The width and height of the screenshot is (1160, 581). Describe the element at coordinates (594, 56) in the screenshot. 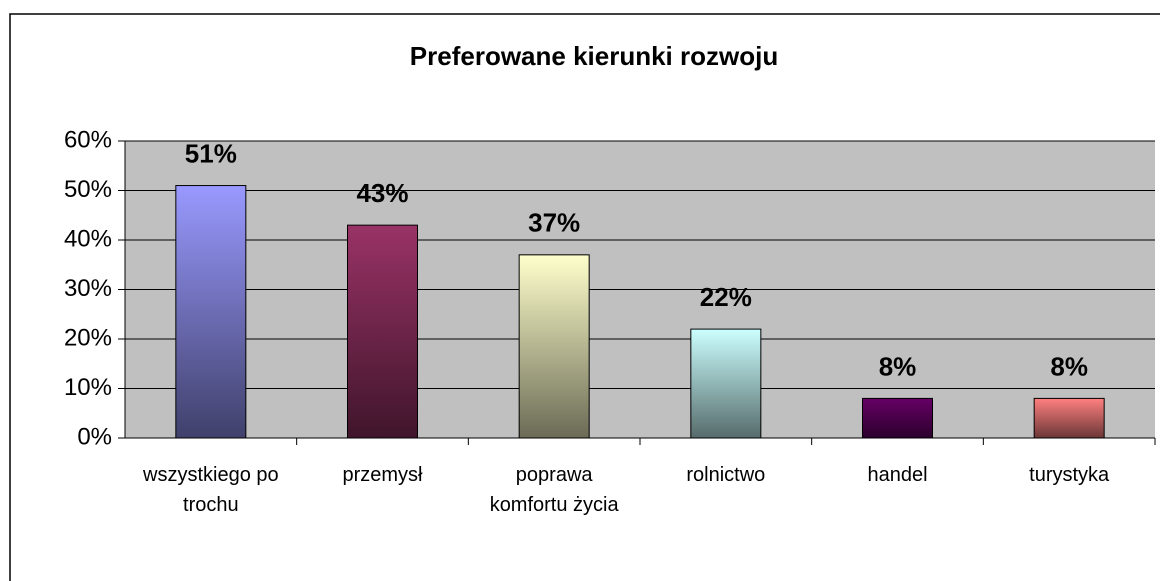

I see `chart-title: Preferowane kierunki rozwoju` at that location.